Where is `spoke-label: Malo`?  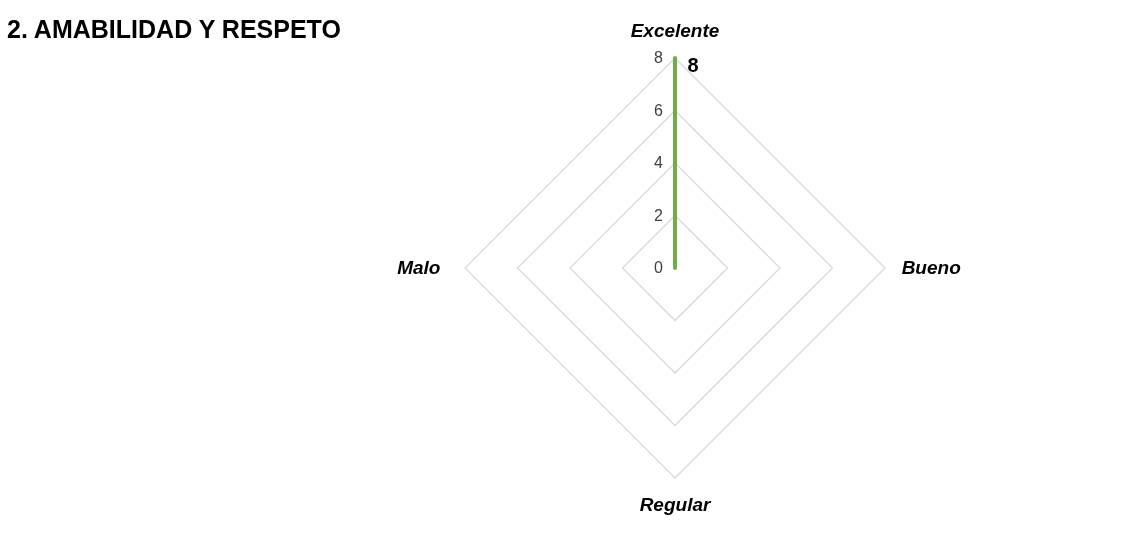
spoke-label: Malo is located at coordinates (419, 267).